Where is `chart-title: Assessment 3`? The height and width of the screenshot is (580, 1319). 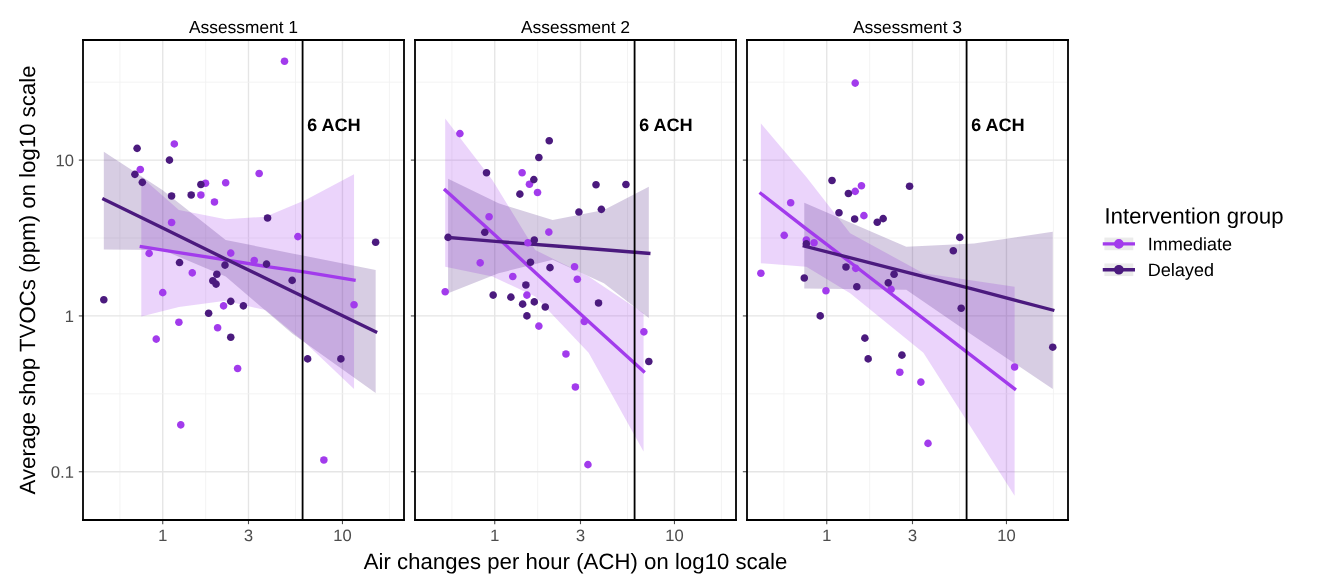
chart-title: Assessment 3 is located at coordinates (907, 27).